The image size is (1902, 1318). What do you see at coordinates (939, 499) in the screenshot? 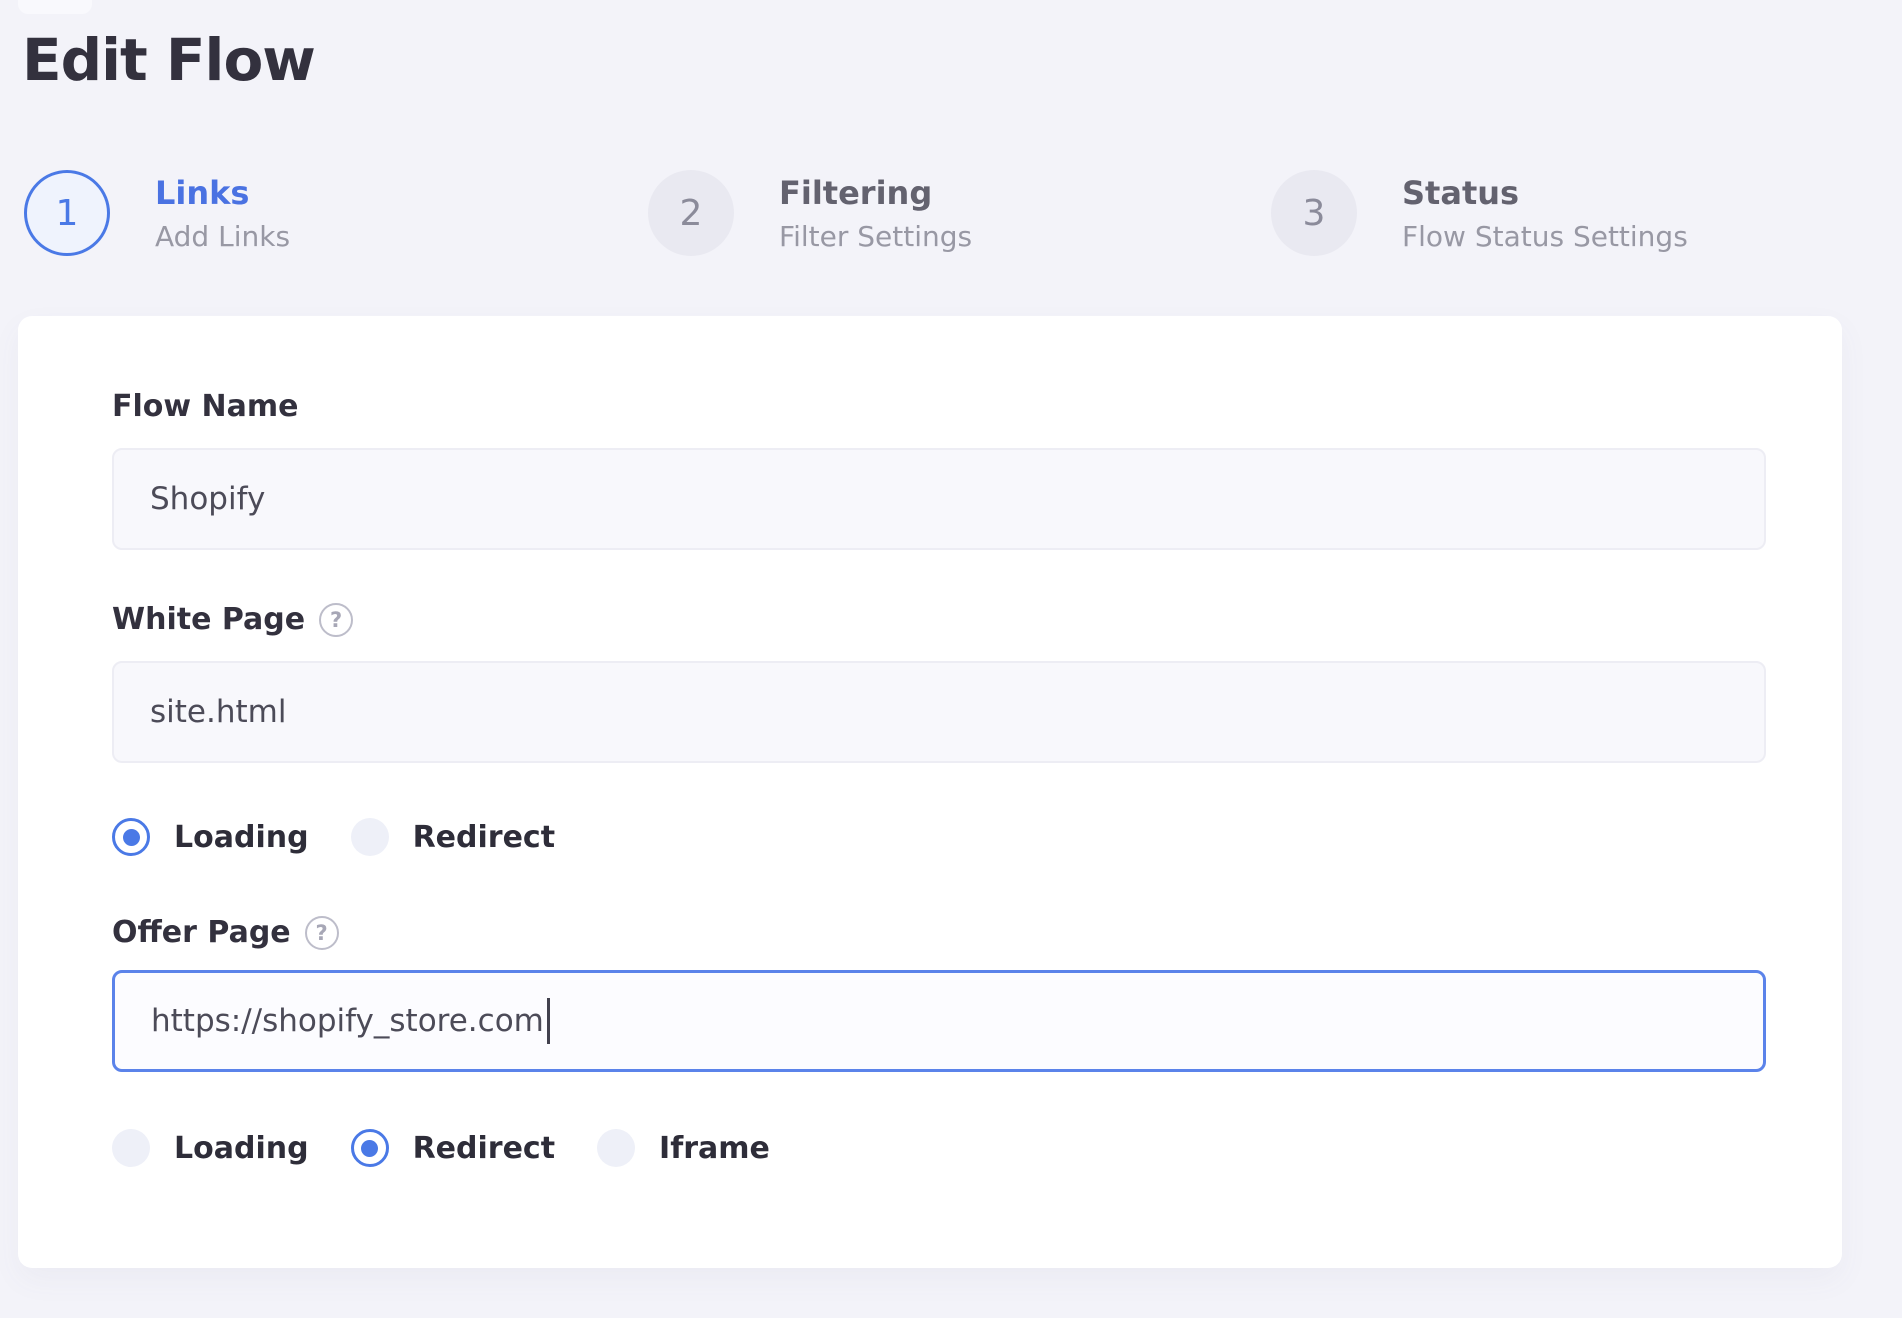
I see `flow-name-input: Shopify` at bounding box center [939, 499].